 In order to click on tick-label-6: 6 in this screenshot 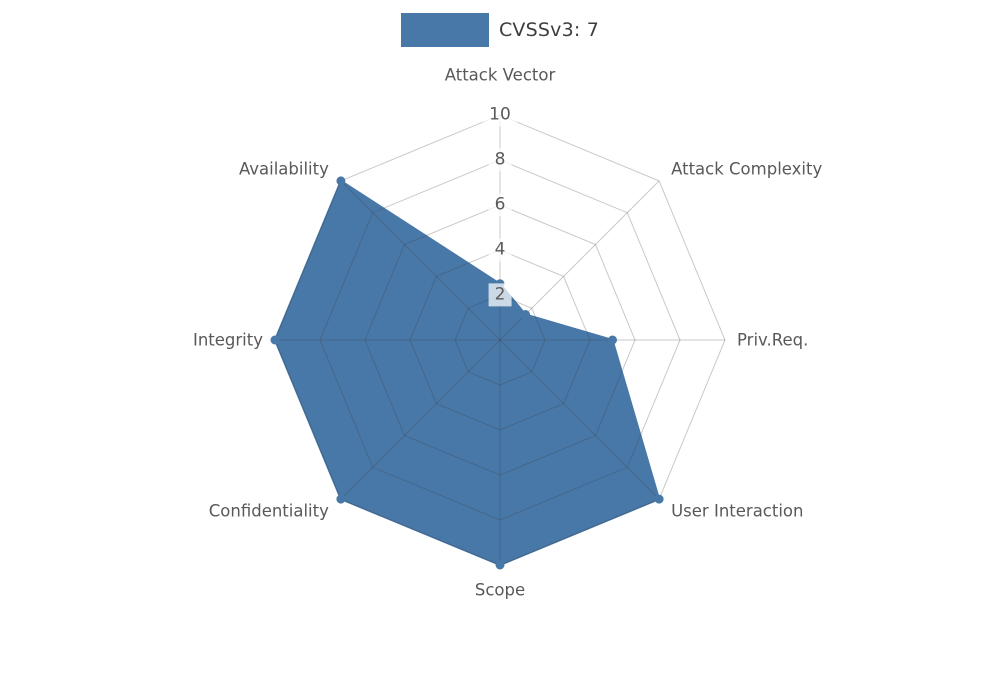, I will do `click(500, 205)`.